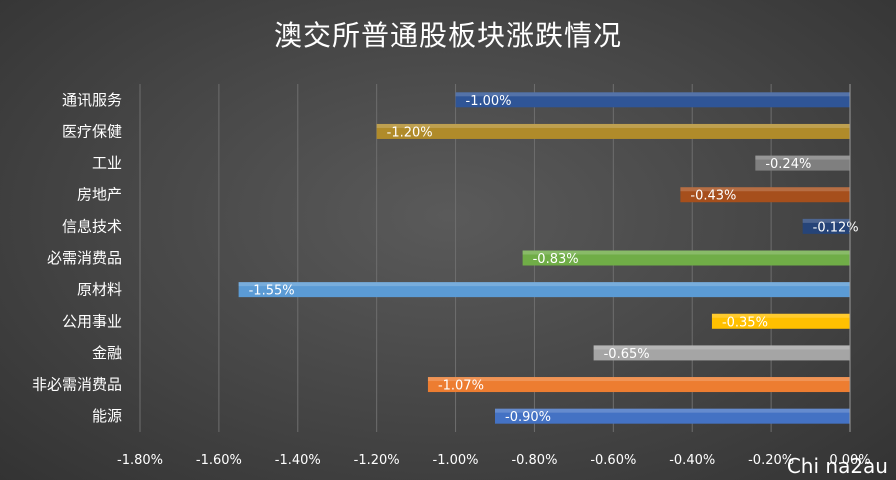 Image resolution: width=896 pixels, height=480 pixels. Describe the element at coordinates (92, 321) in the screenshot. I see `category-label: 公用事业` at that location.